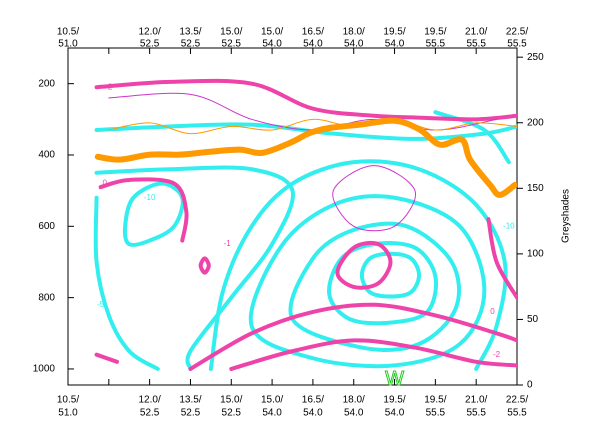 This screenshot has height=445, width=600. I want to click on y-tick-label: 400, so click(46, 155).